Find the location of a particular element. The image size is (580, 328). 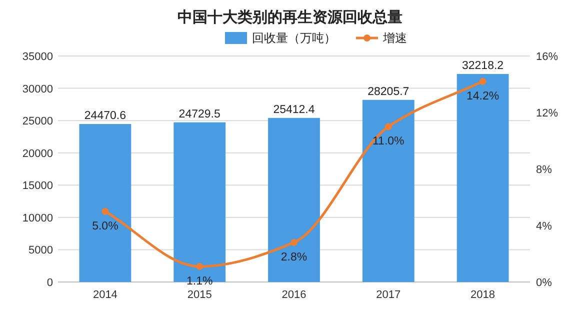

y2-tick-label: 12% is located at coordinates (547, 114).